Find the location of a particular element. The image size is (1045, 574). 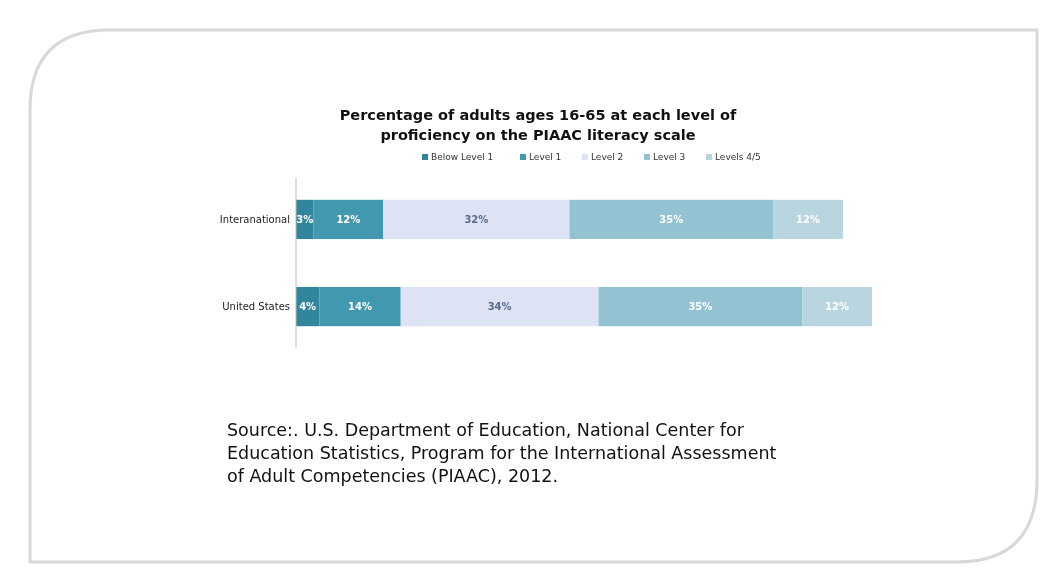

data-label: 3% is located at coordinates (305, 219).